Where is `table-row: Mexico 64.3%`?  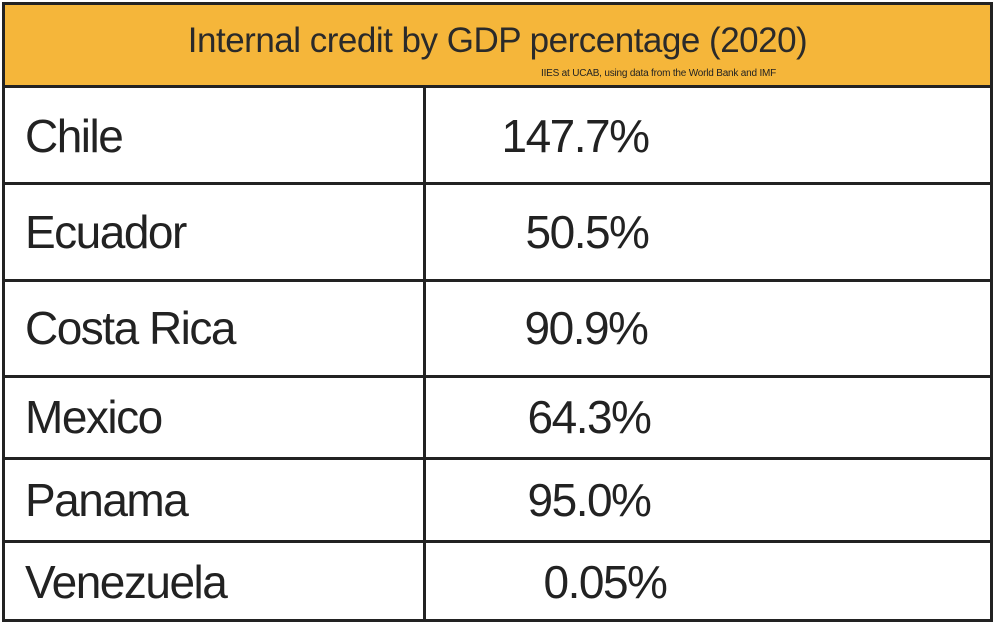
table-row: Mexico 64.3% is located at coordinates (497, 417).